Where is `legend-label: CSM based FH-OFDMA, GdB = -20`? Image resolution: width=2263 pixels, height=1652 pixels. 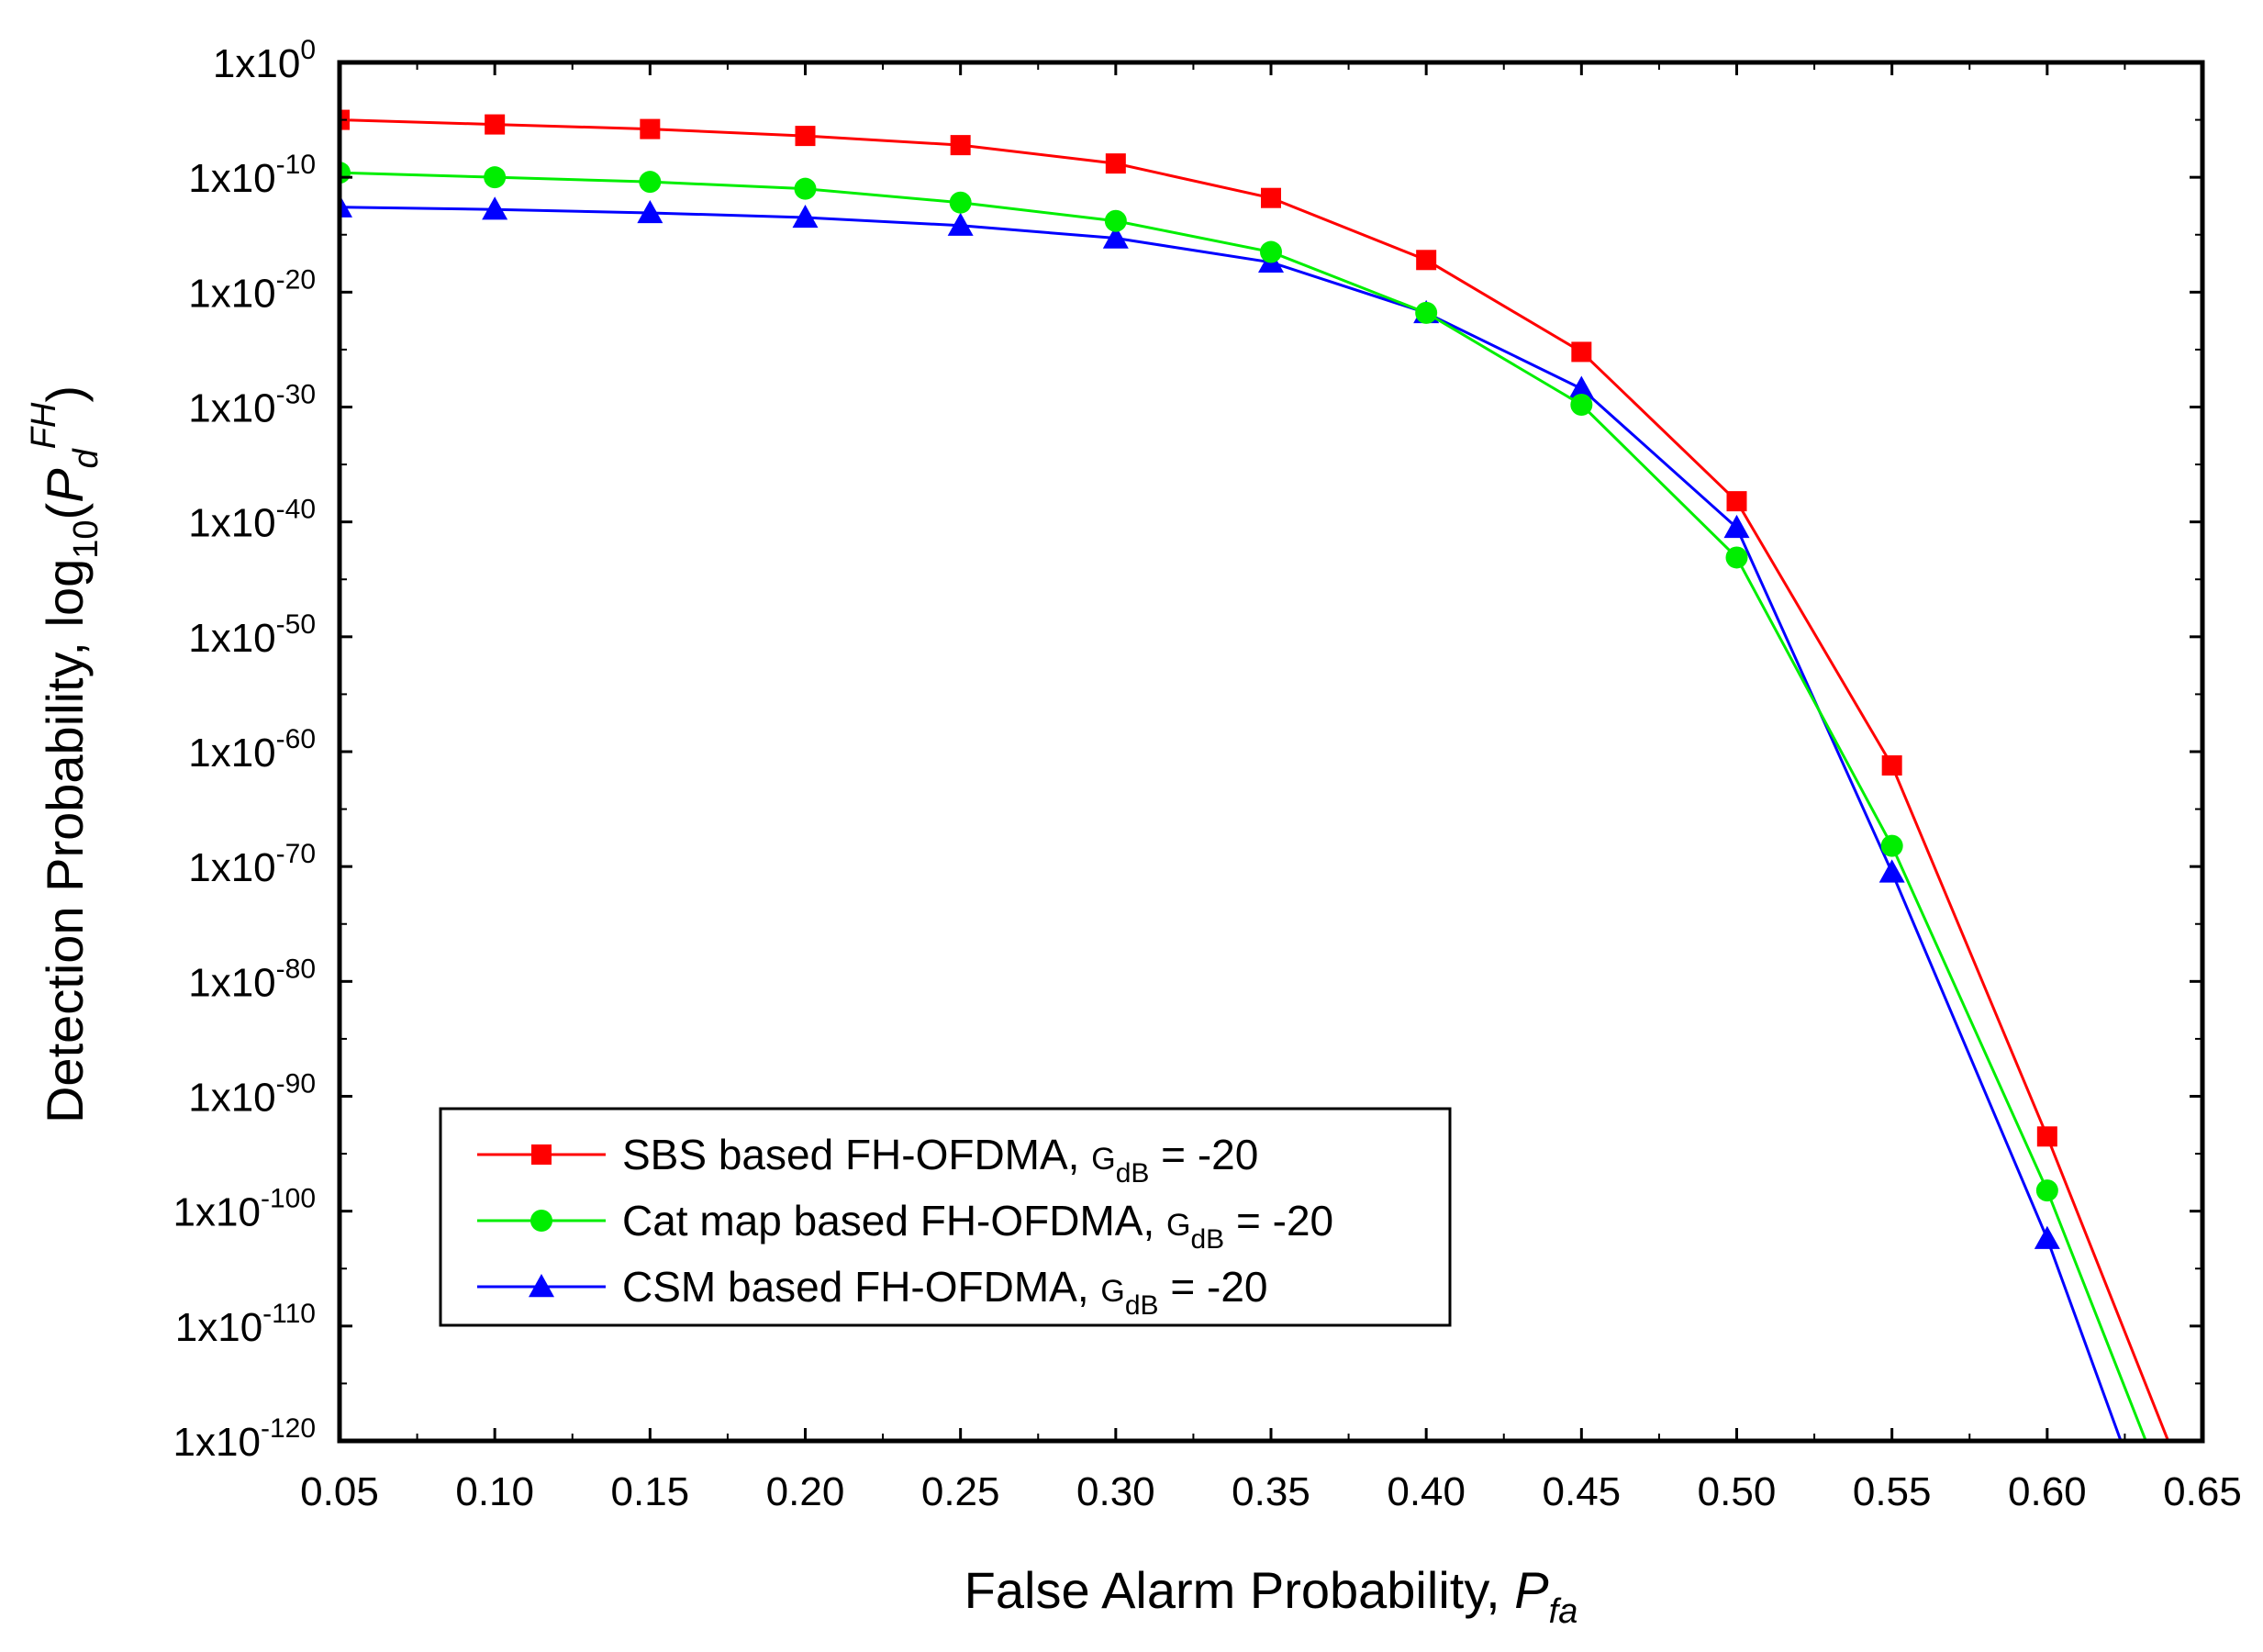
legend-label: CSM based FH-OFDMA, GdB = -20 is located at coordinates (945, 1292).